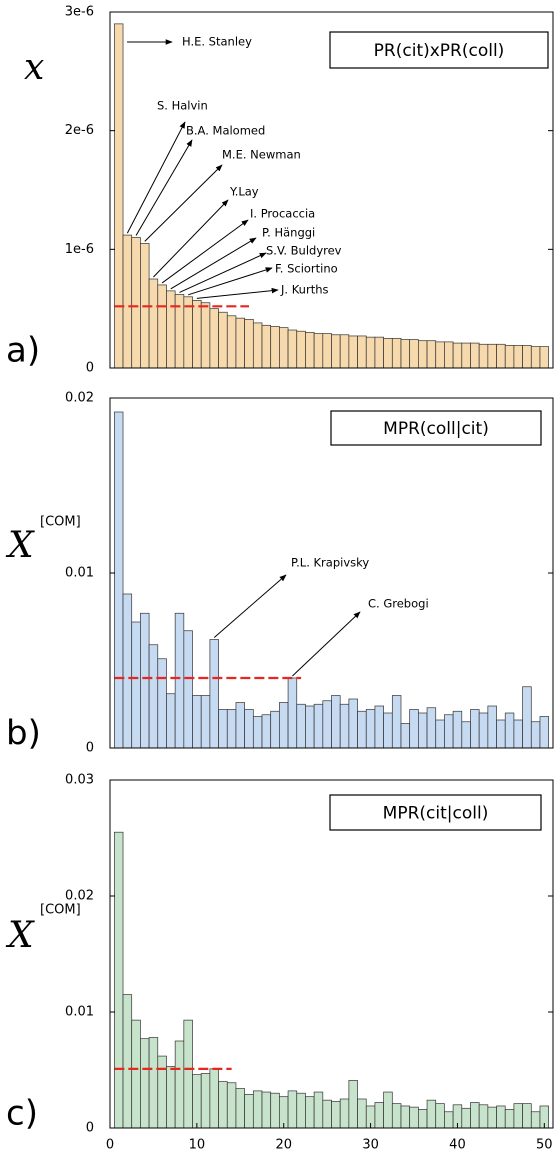 The width and height of the screenshot is (556, 1161). What do you see at coordinates (282, 214) in the screenshot?
I see `annotation: I. Procaccia` at bounding box center [282, 214].